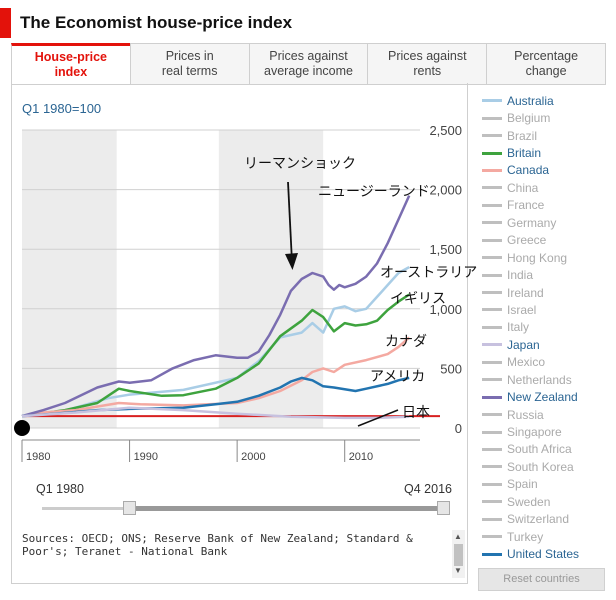 This screenshot has height=600, width=616. Describe the element at coordinates (540, 466) in the screenshot. I see `legend-label: South Korea` at that location.